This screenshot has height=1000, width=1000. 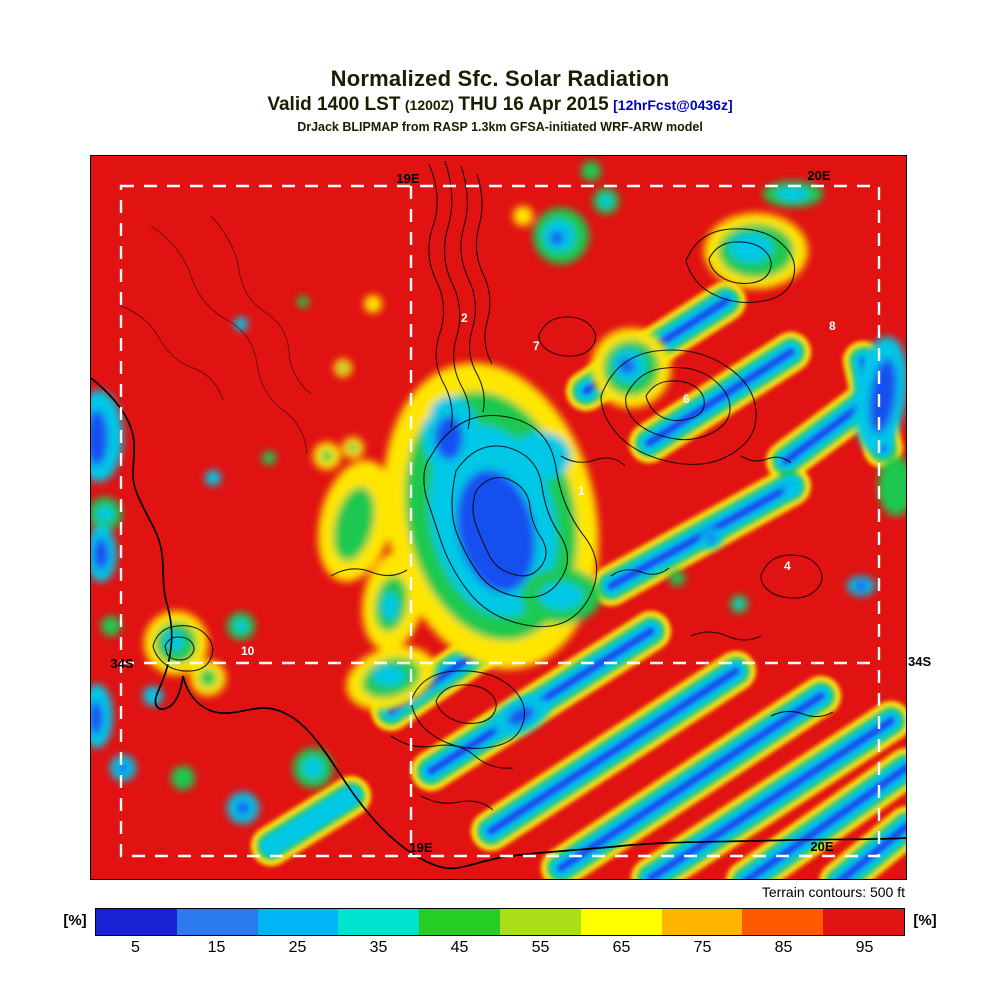 What do you see at coordinates (500, 78) in the screenshot?
I see `page-title: Normalized Sfc. Solar Radiation` at bounding box center [500, 78].